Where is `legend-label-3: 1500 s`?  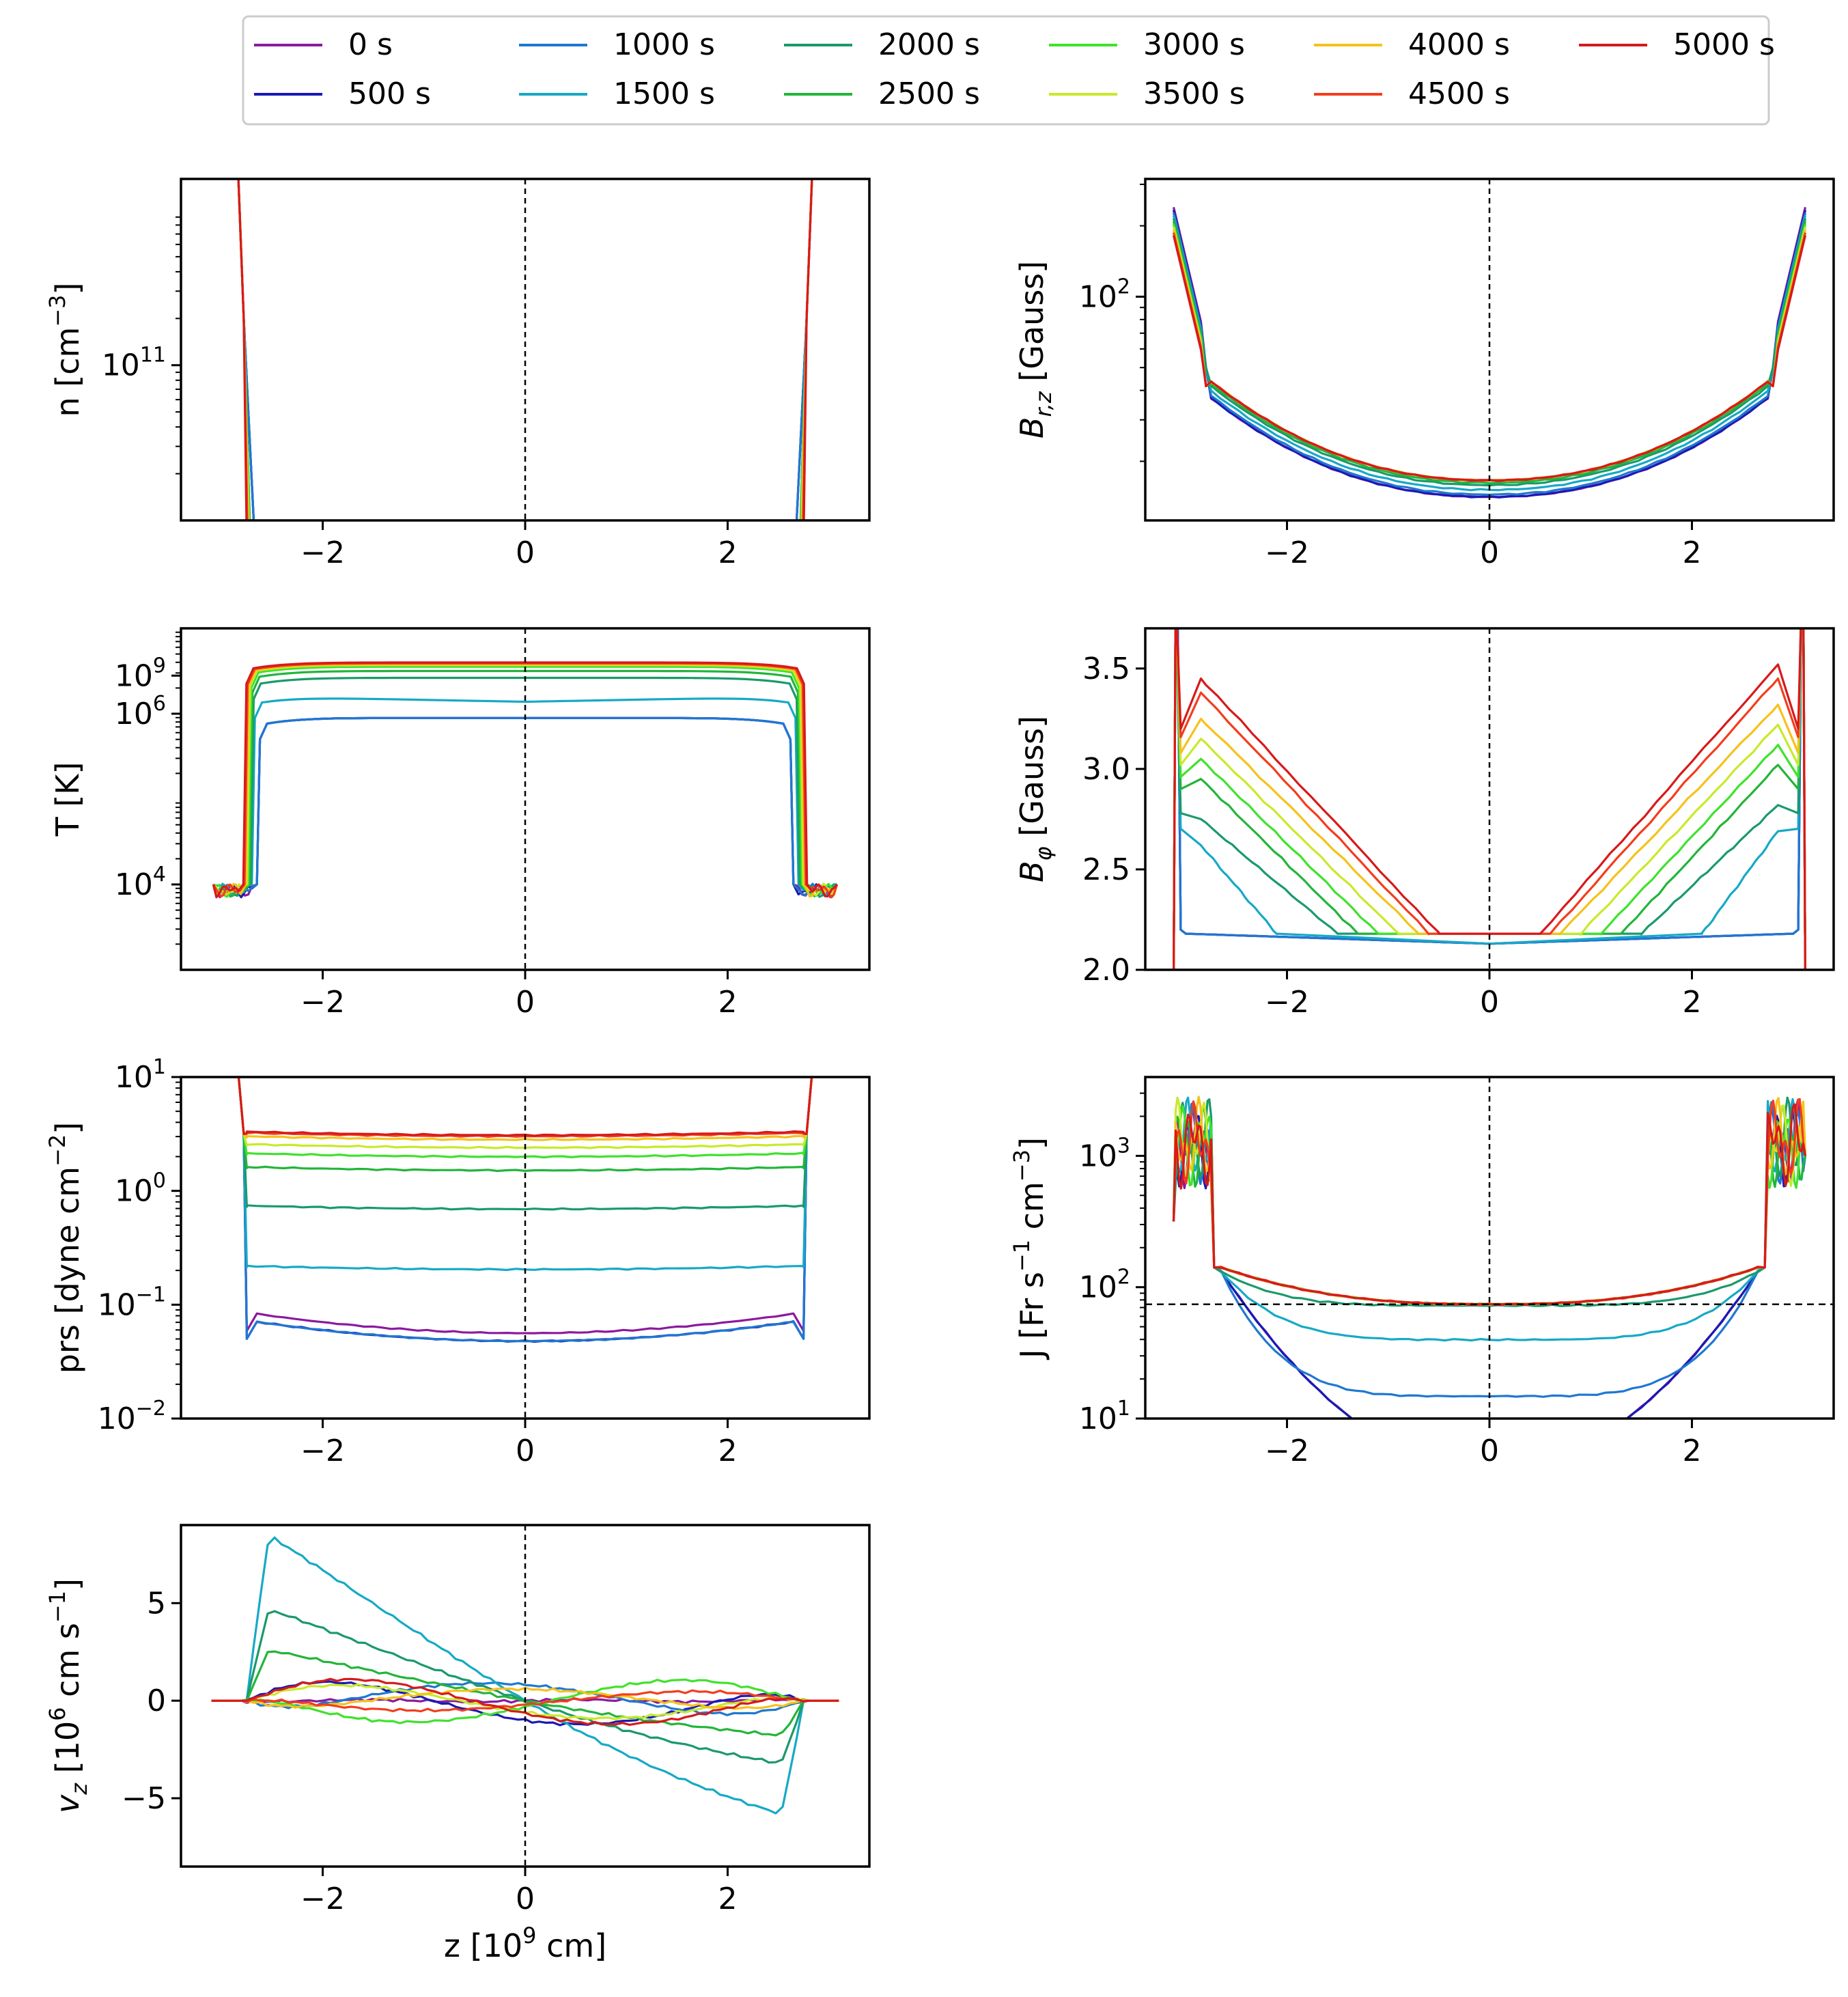
legend-label-3: 1500 s is located at coordinates (664, 93).